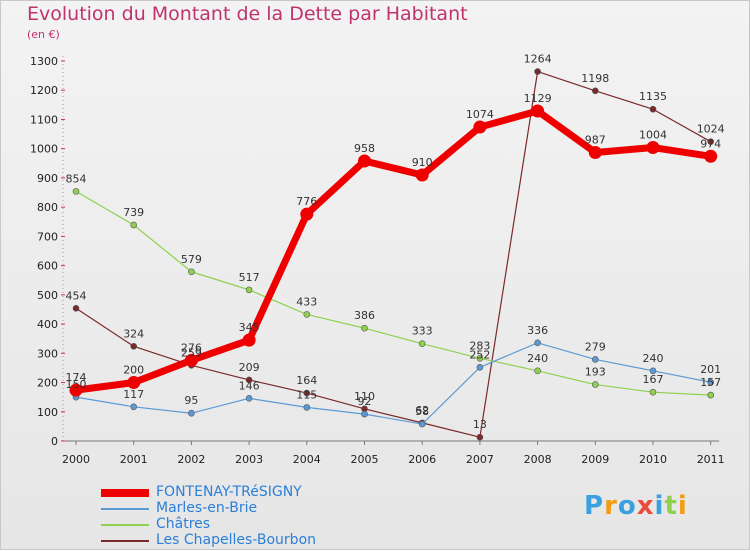 The height and width of the screenshot is (551, 750). Describe the element at coordinates (422, 459) in the screenshot. I see `x-tick-label: 2006` at that location.